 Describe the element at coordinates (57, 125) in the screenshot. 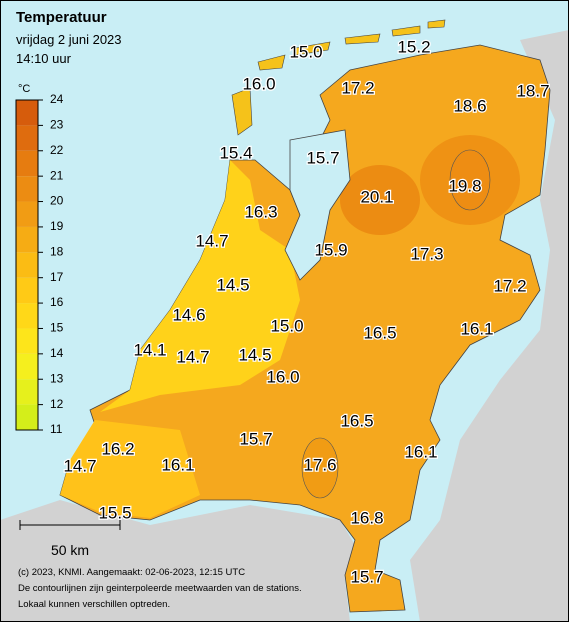

I see `colorbar-label: 23` at that location.